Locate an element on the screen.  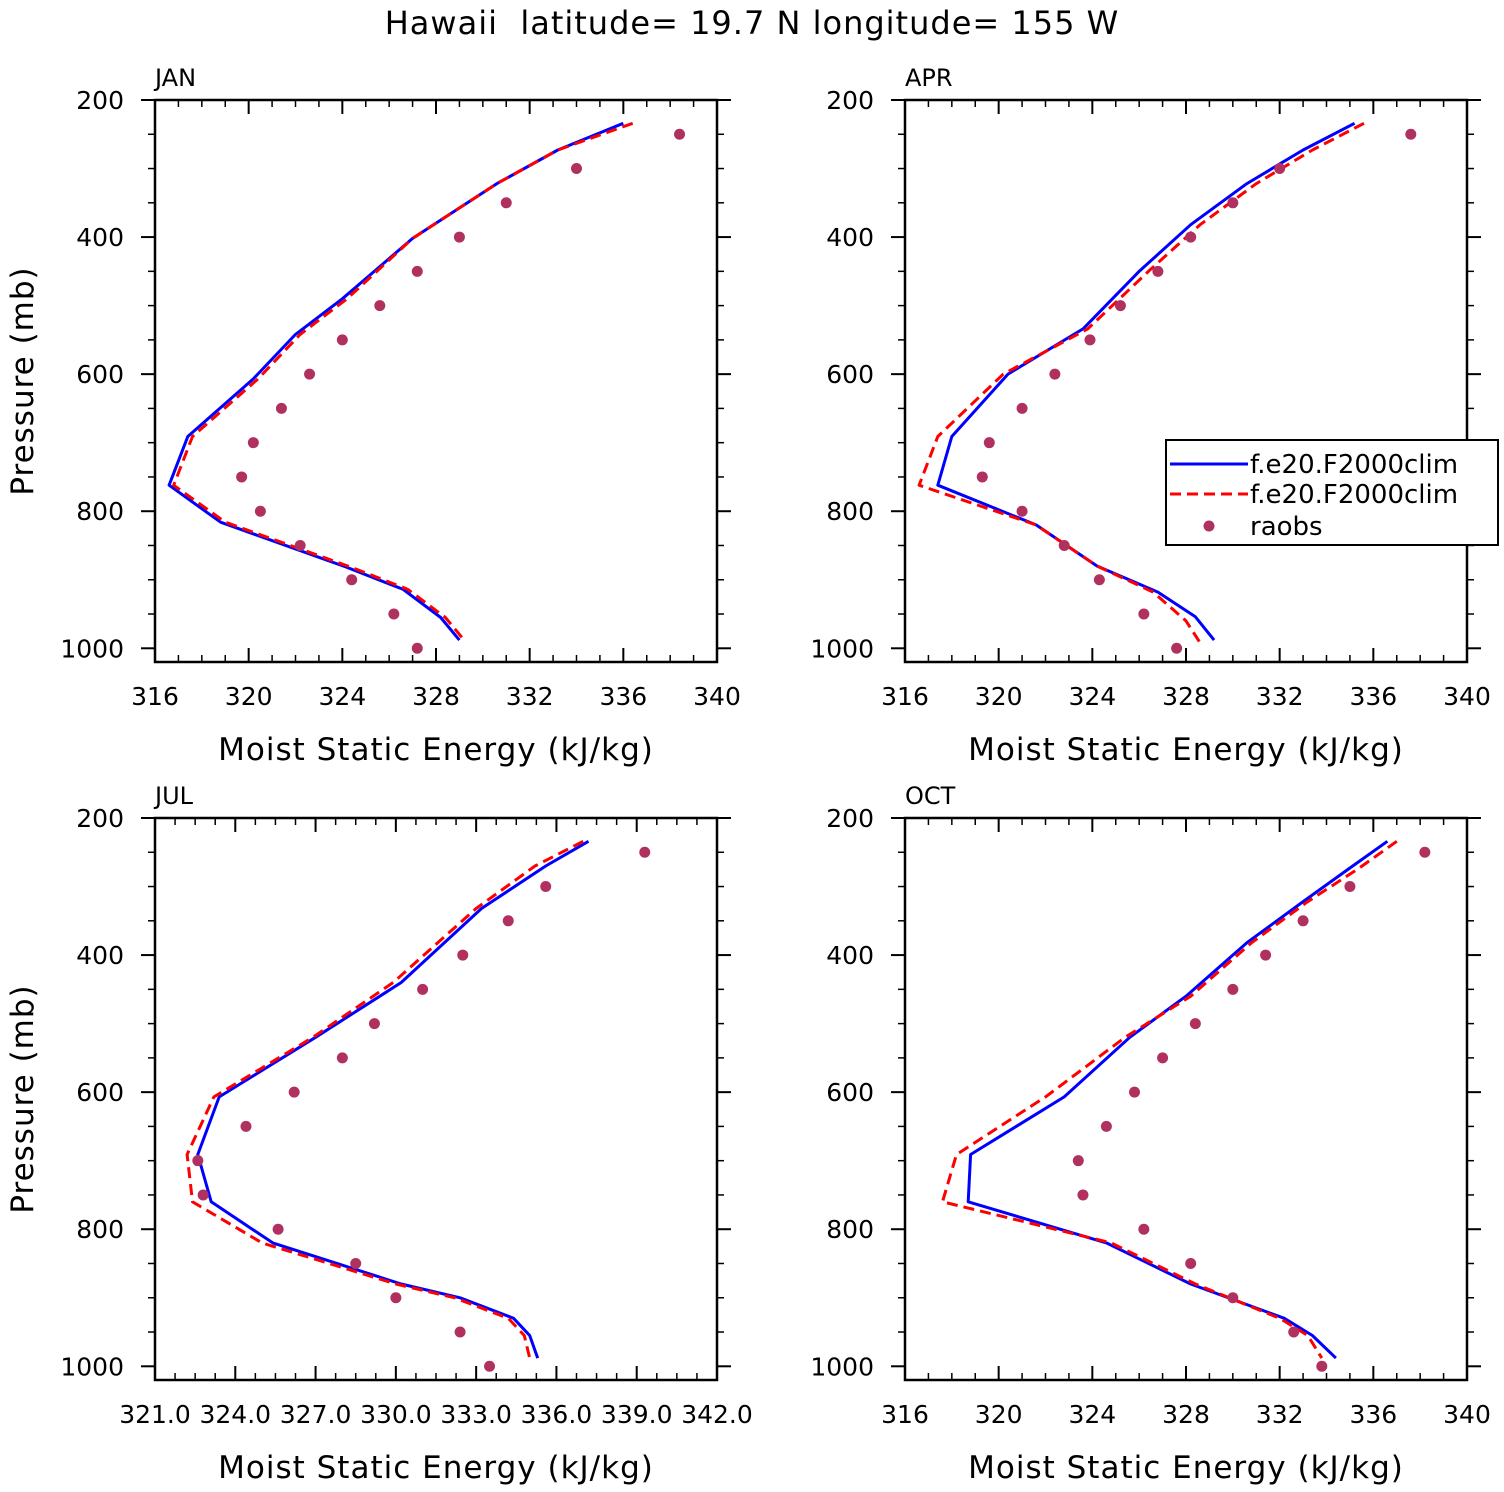
figure-title: Hawaii latitude= 19.7 N longitude= 155 W is located at coordinates (752, 23).